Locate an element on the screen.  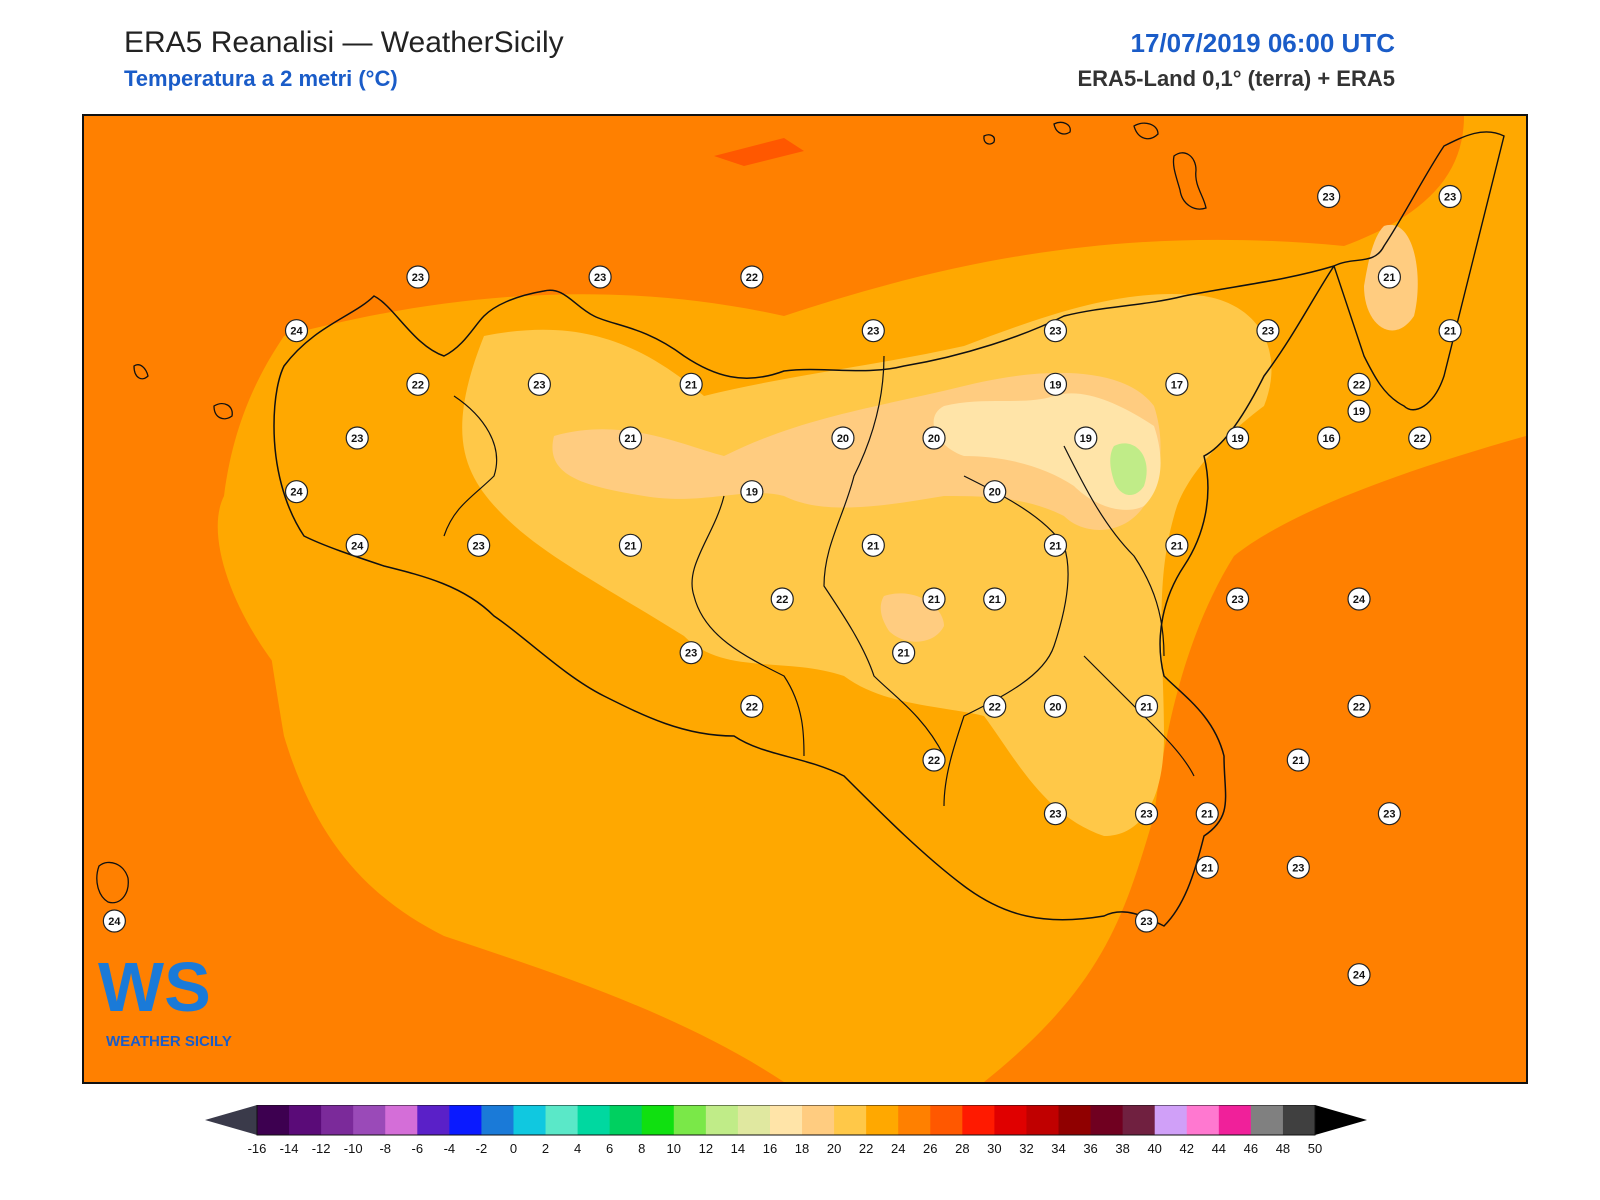
colorbar-tick-label: 18 is located at coordinates (802, 1148).